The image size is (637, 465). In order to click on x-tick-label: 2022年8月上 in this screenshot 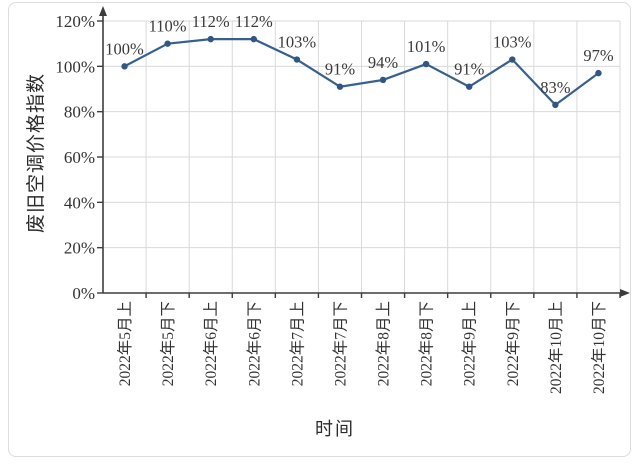, I will do `click(384, 343)`.